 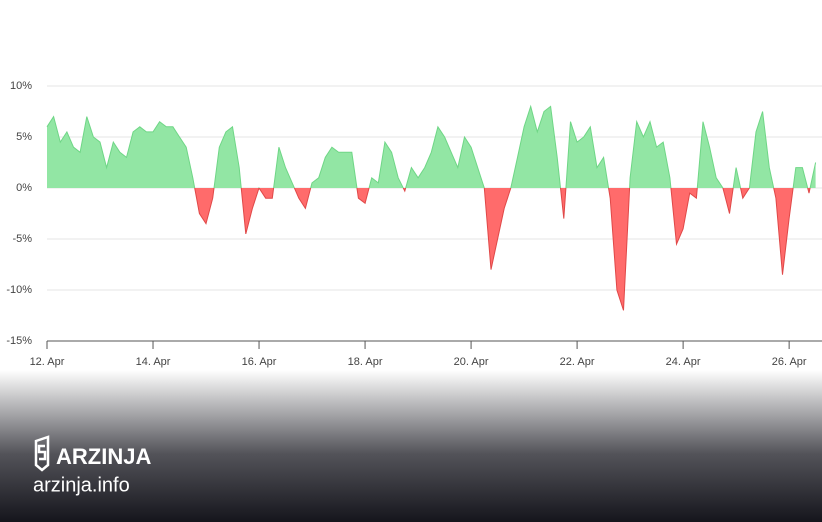 What do you see at coordinates (683, 362) in the screenshot?
I see `x-tick-label: 24. Apr` at bounding box center [683, 362].